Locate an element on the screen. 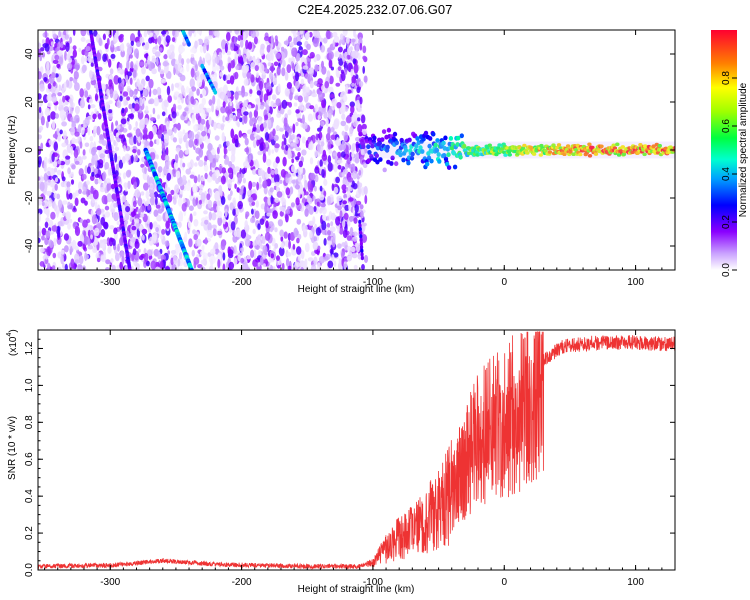  carrier-halo is located at coordinates (517, 150).